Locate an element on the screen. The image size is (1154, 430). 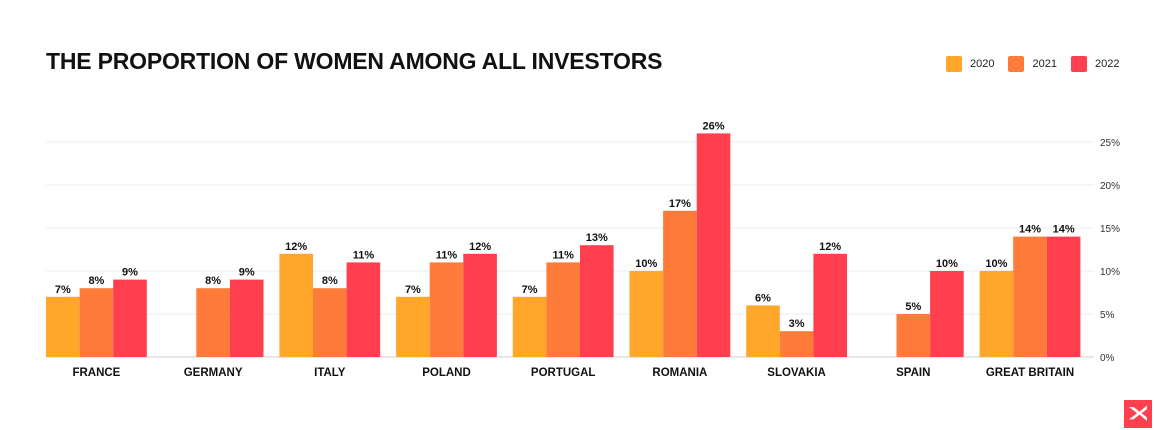
bar-france-2020 is located at coordinates (63, 326).